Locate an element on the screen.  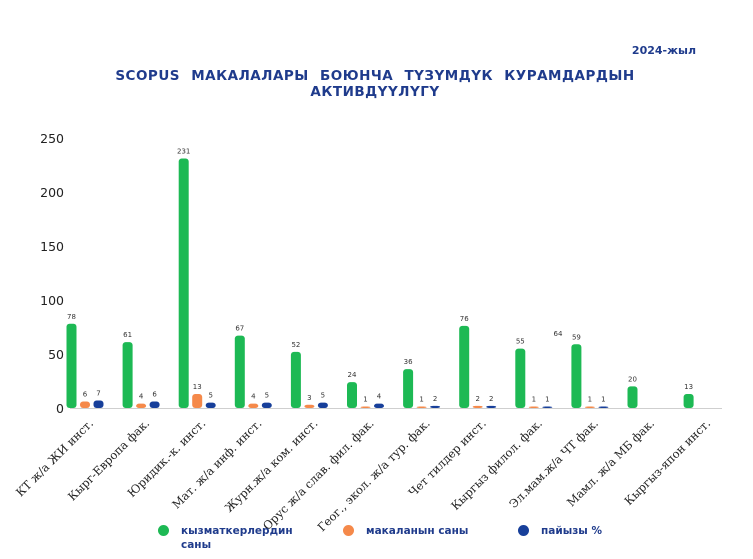
y-tick-label: 50 is located at coordinates (56, 354).